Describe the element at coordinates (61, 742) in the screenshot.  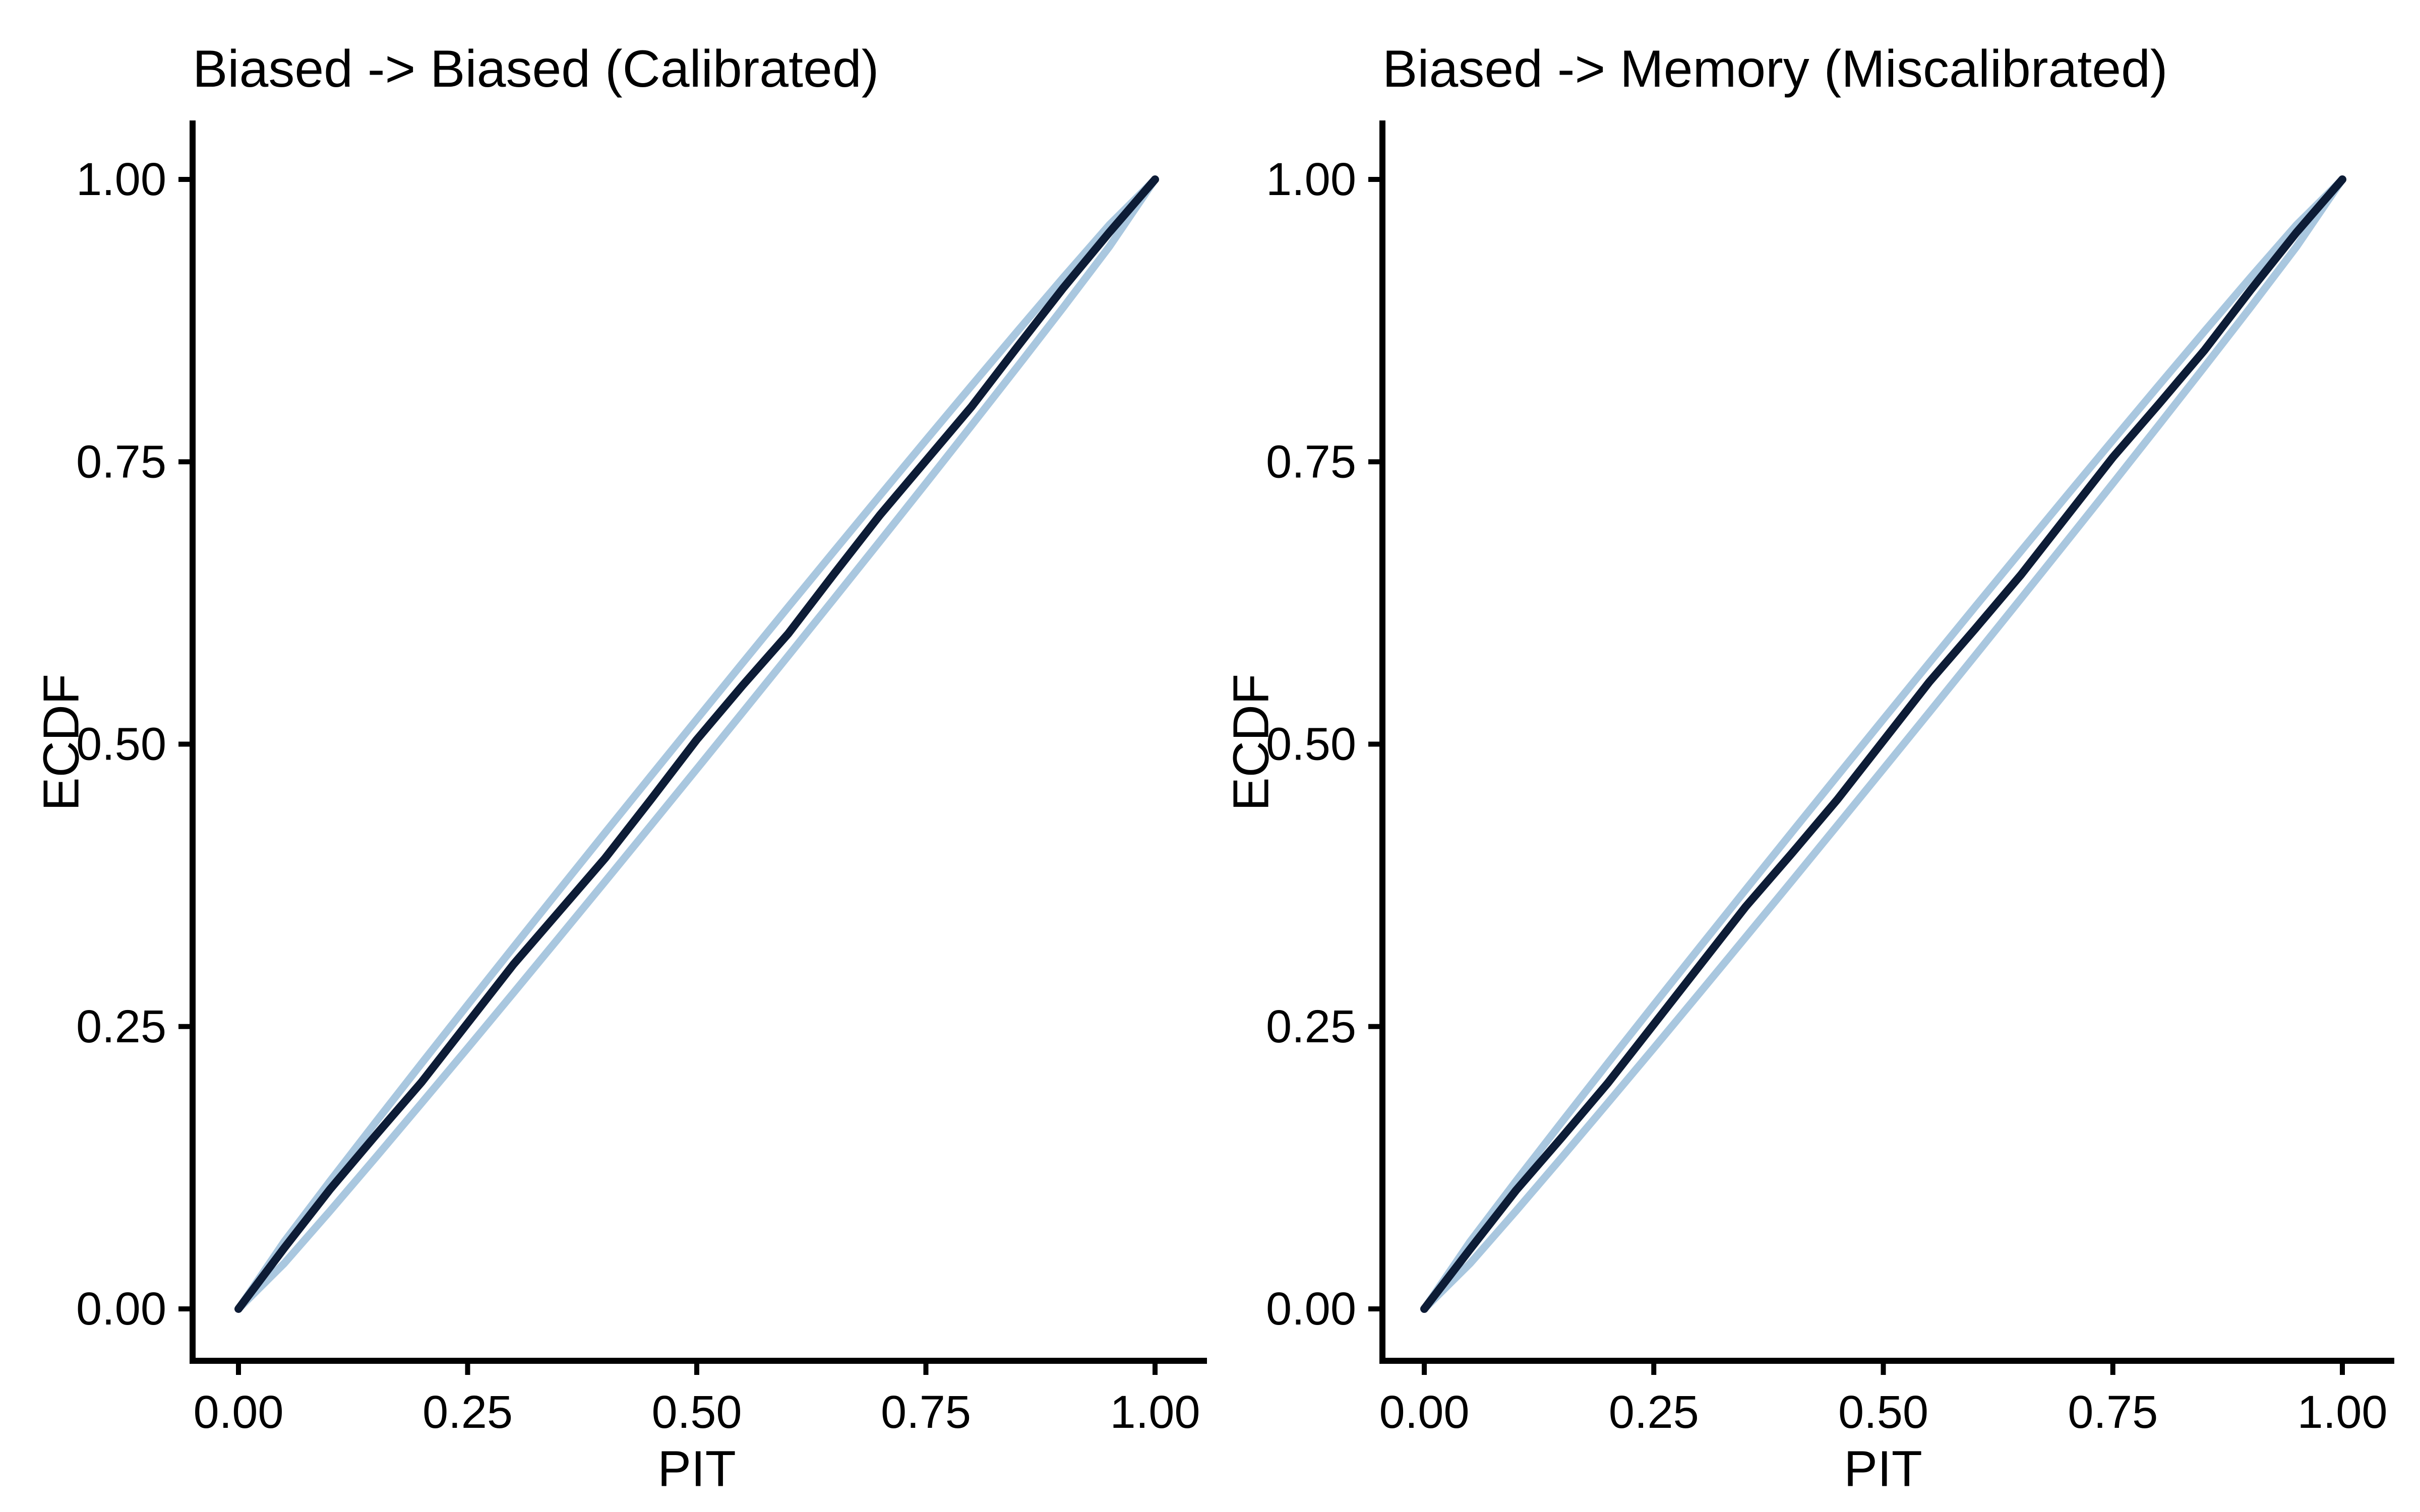
I see `y-axis-title-left: ECDF` at that location.